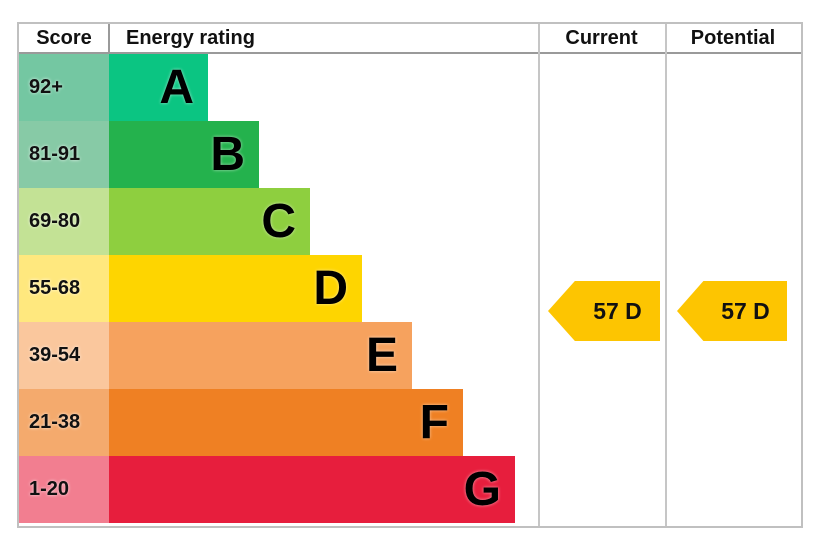 The width and height of the screenshot is (820, 547). Describe the element at coordinates (109, 38) in the screenshot. I see `header-score-divider` at that location.